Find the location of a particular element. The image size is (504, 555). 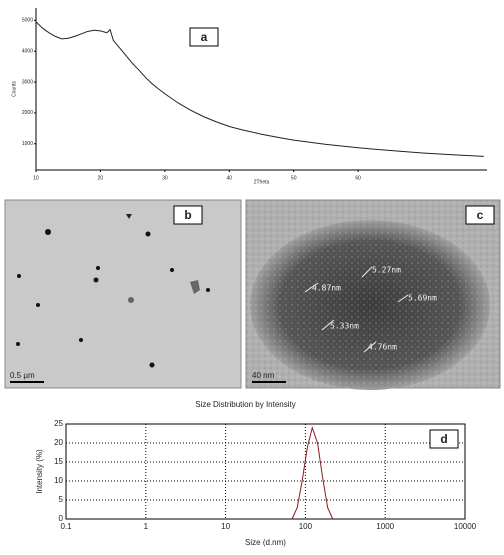

panel-label: c is located at coordinates (480, 215).